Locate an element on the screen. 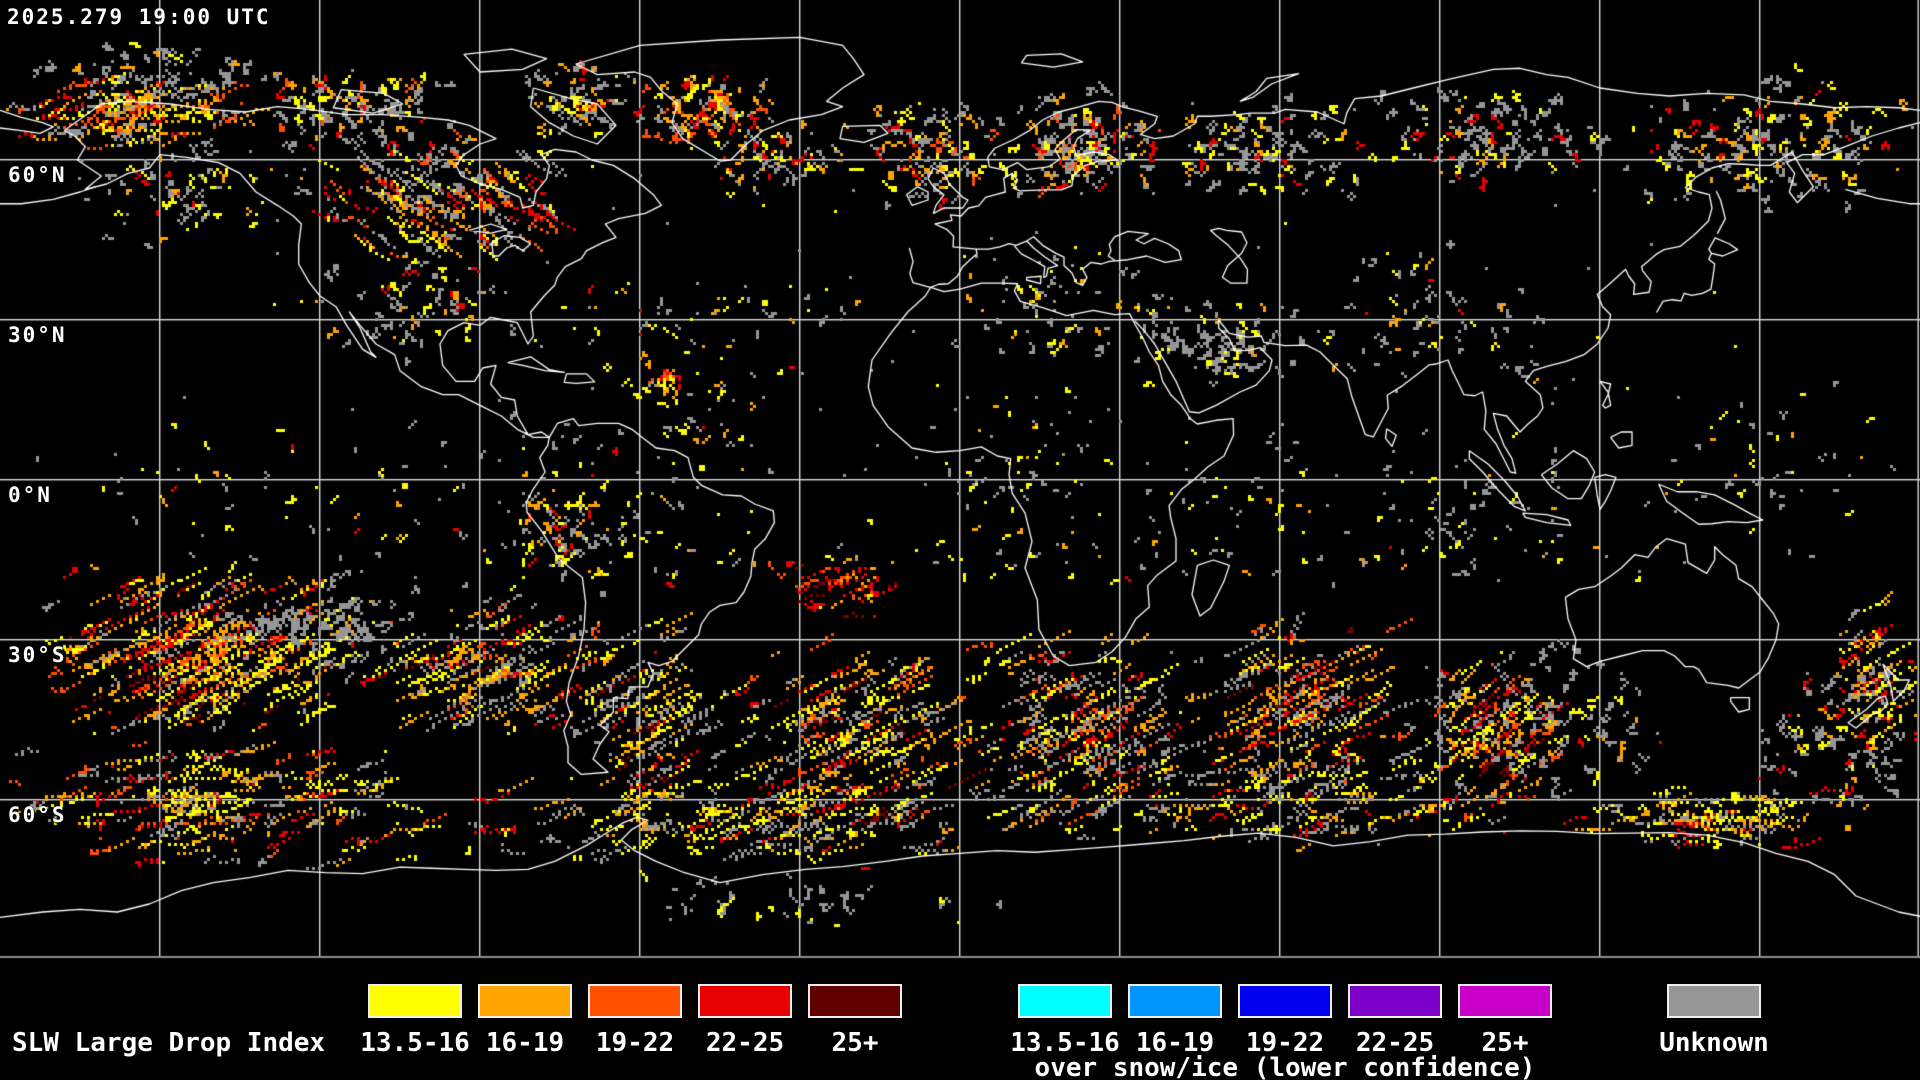  unknown-label: Unknown is located at coordinates (1714, 1043).